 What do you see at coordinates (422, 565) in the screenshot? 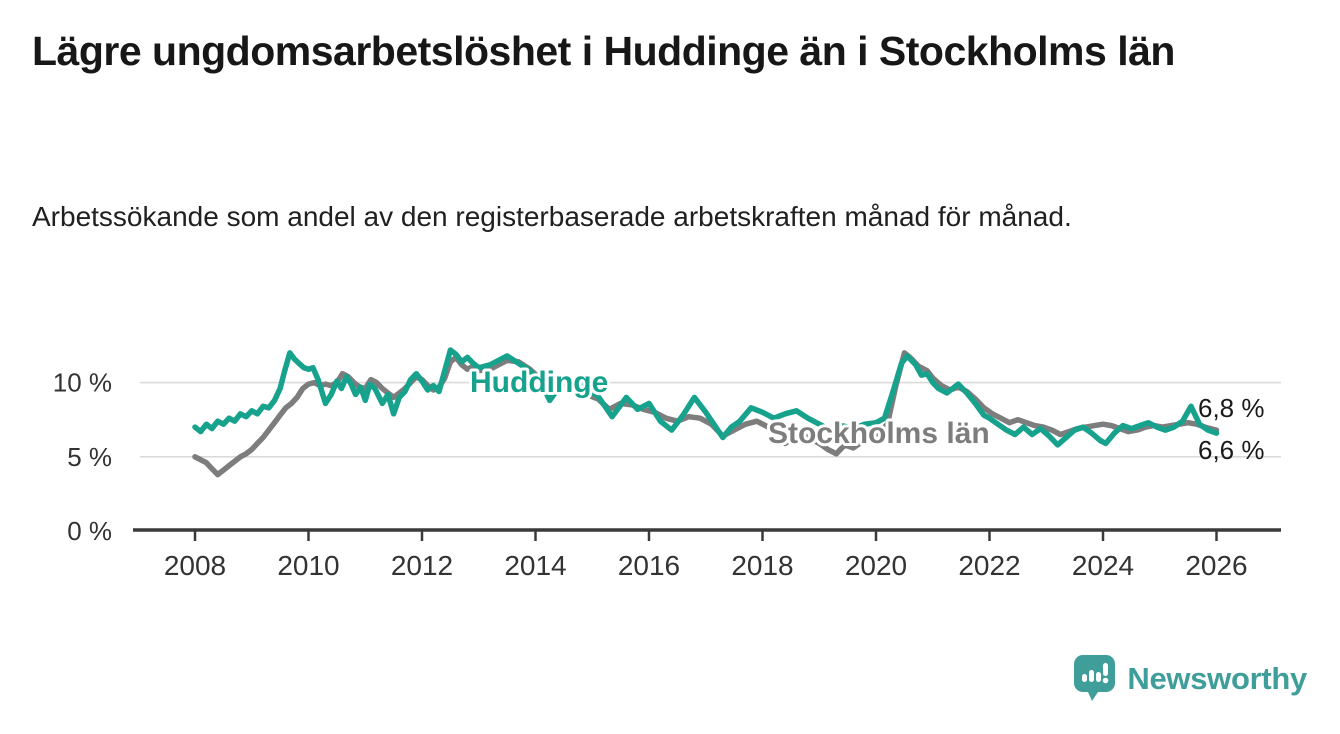
I see `x-tick-label: 2012` at bounding box center [422, 565].